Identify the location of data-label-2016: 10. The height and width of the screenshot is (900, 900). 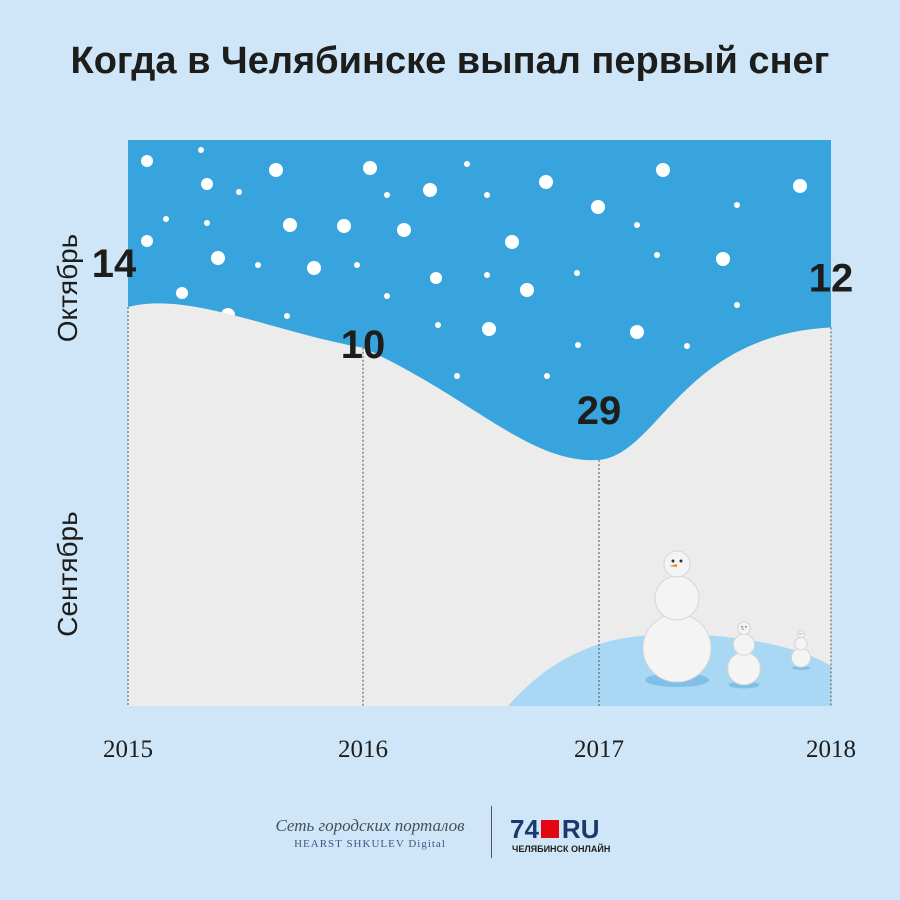
(363, 345).